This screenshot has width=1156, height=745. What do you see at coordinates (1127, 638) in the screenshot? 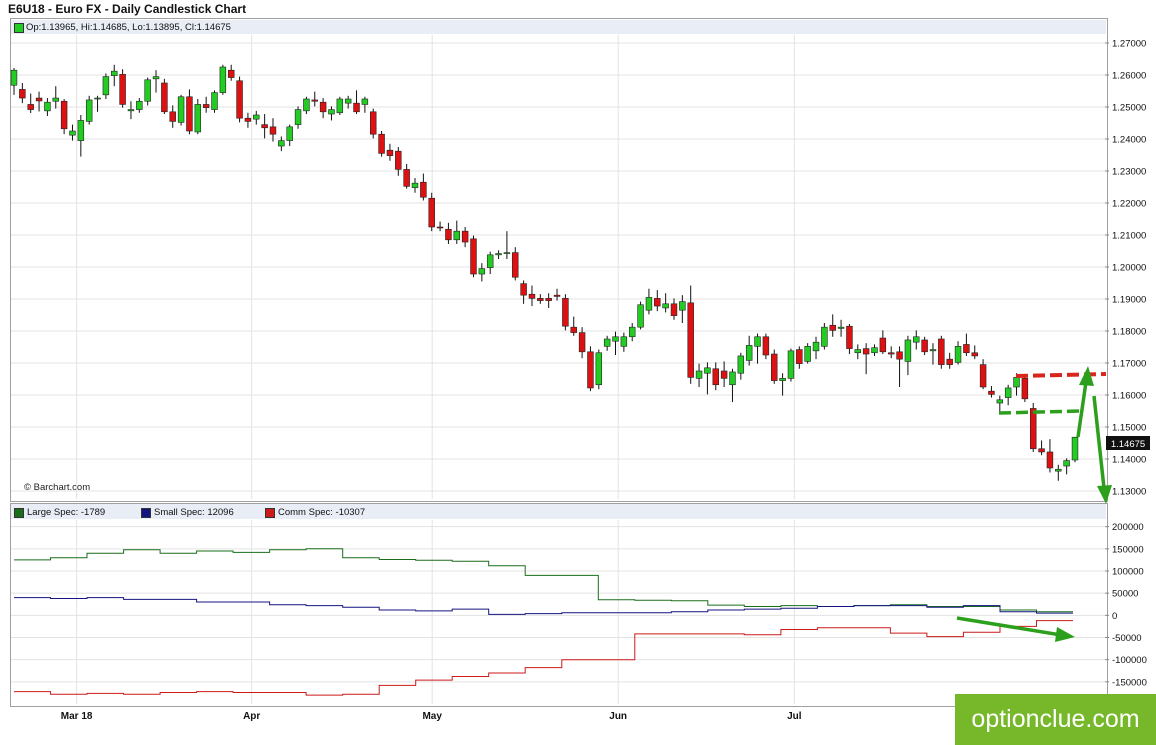
I see `cot-tick-label: -50000` at bounding box center [1127, 638].